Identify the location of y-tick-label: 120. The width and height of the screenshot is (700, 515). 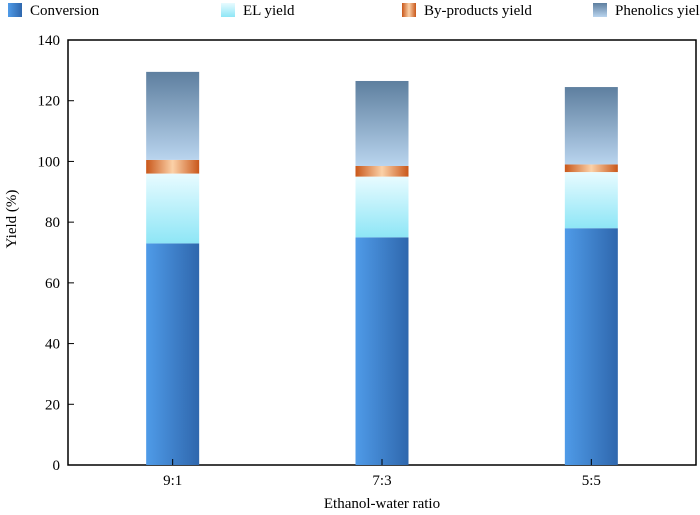
(49, 102).